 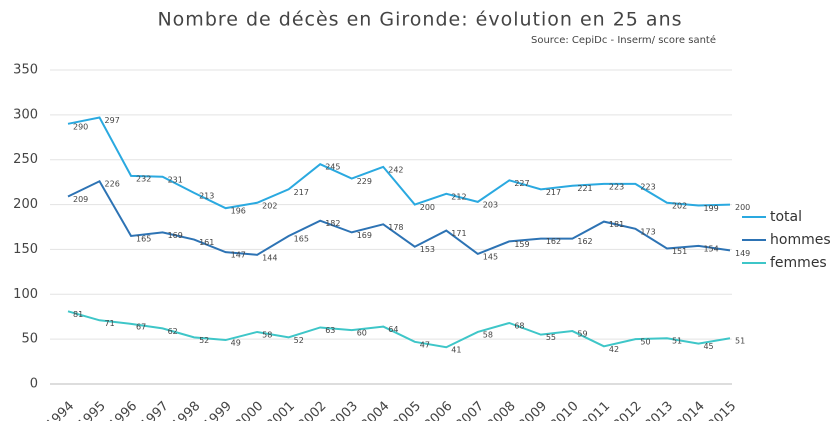 What do you see at coordinates (521, 183) in the screenshot?
I see `data-label: 227` at bounding box center [521, 183].